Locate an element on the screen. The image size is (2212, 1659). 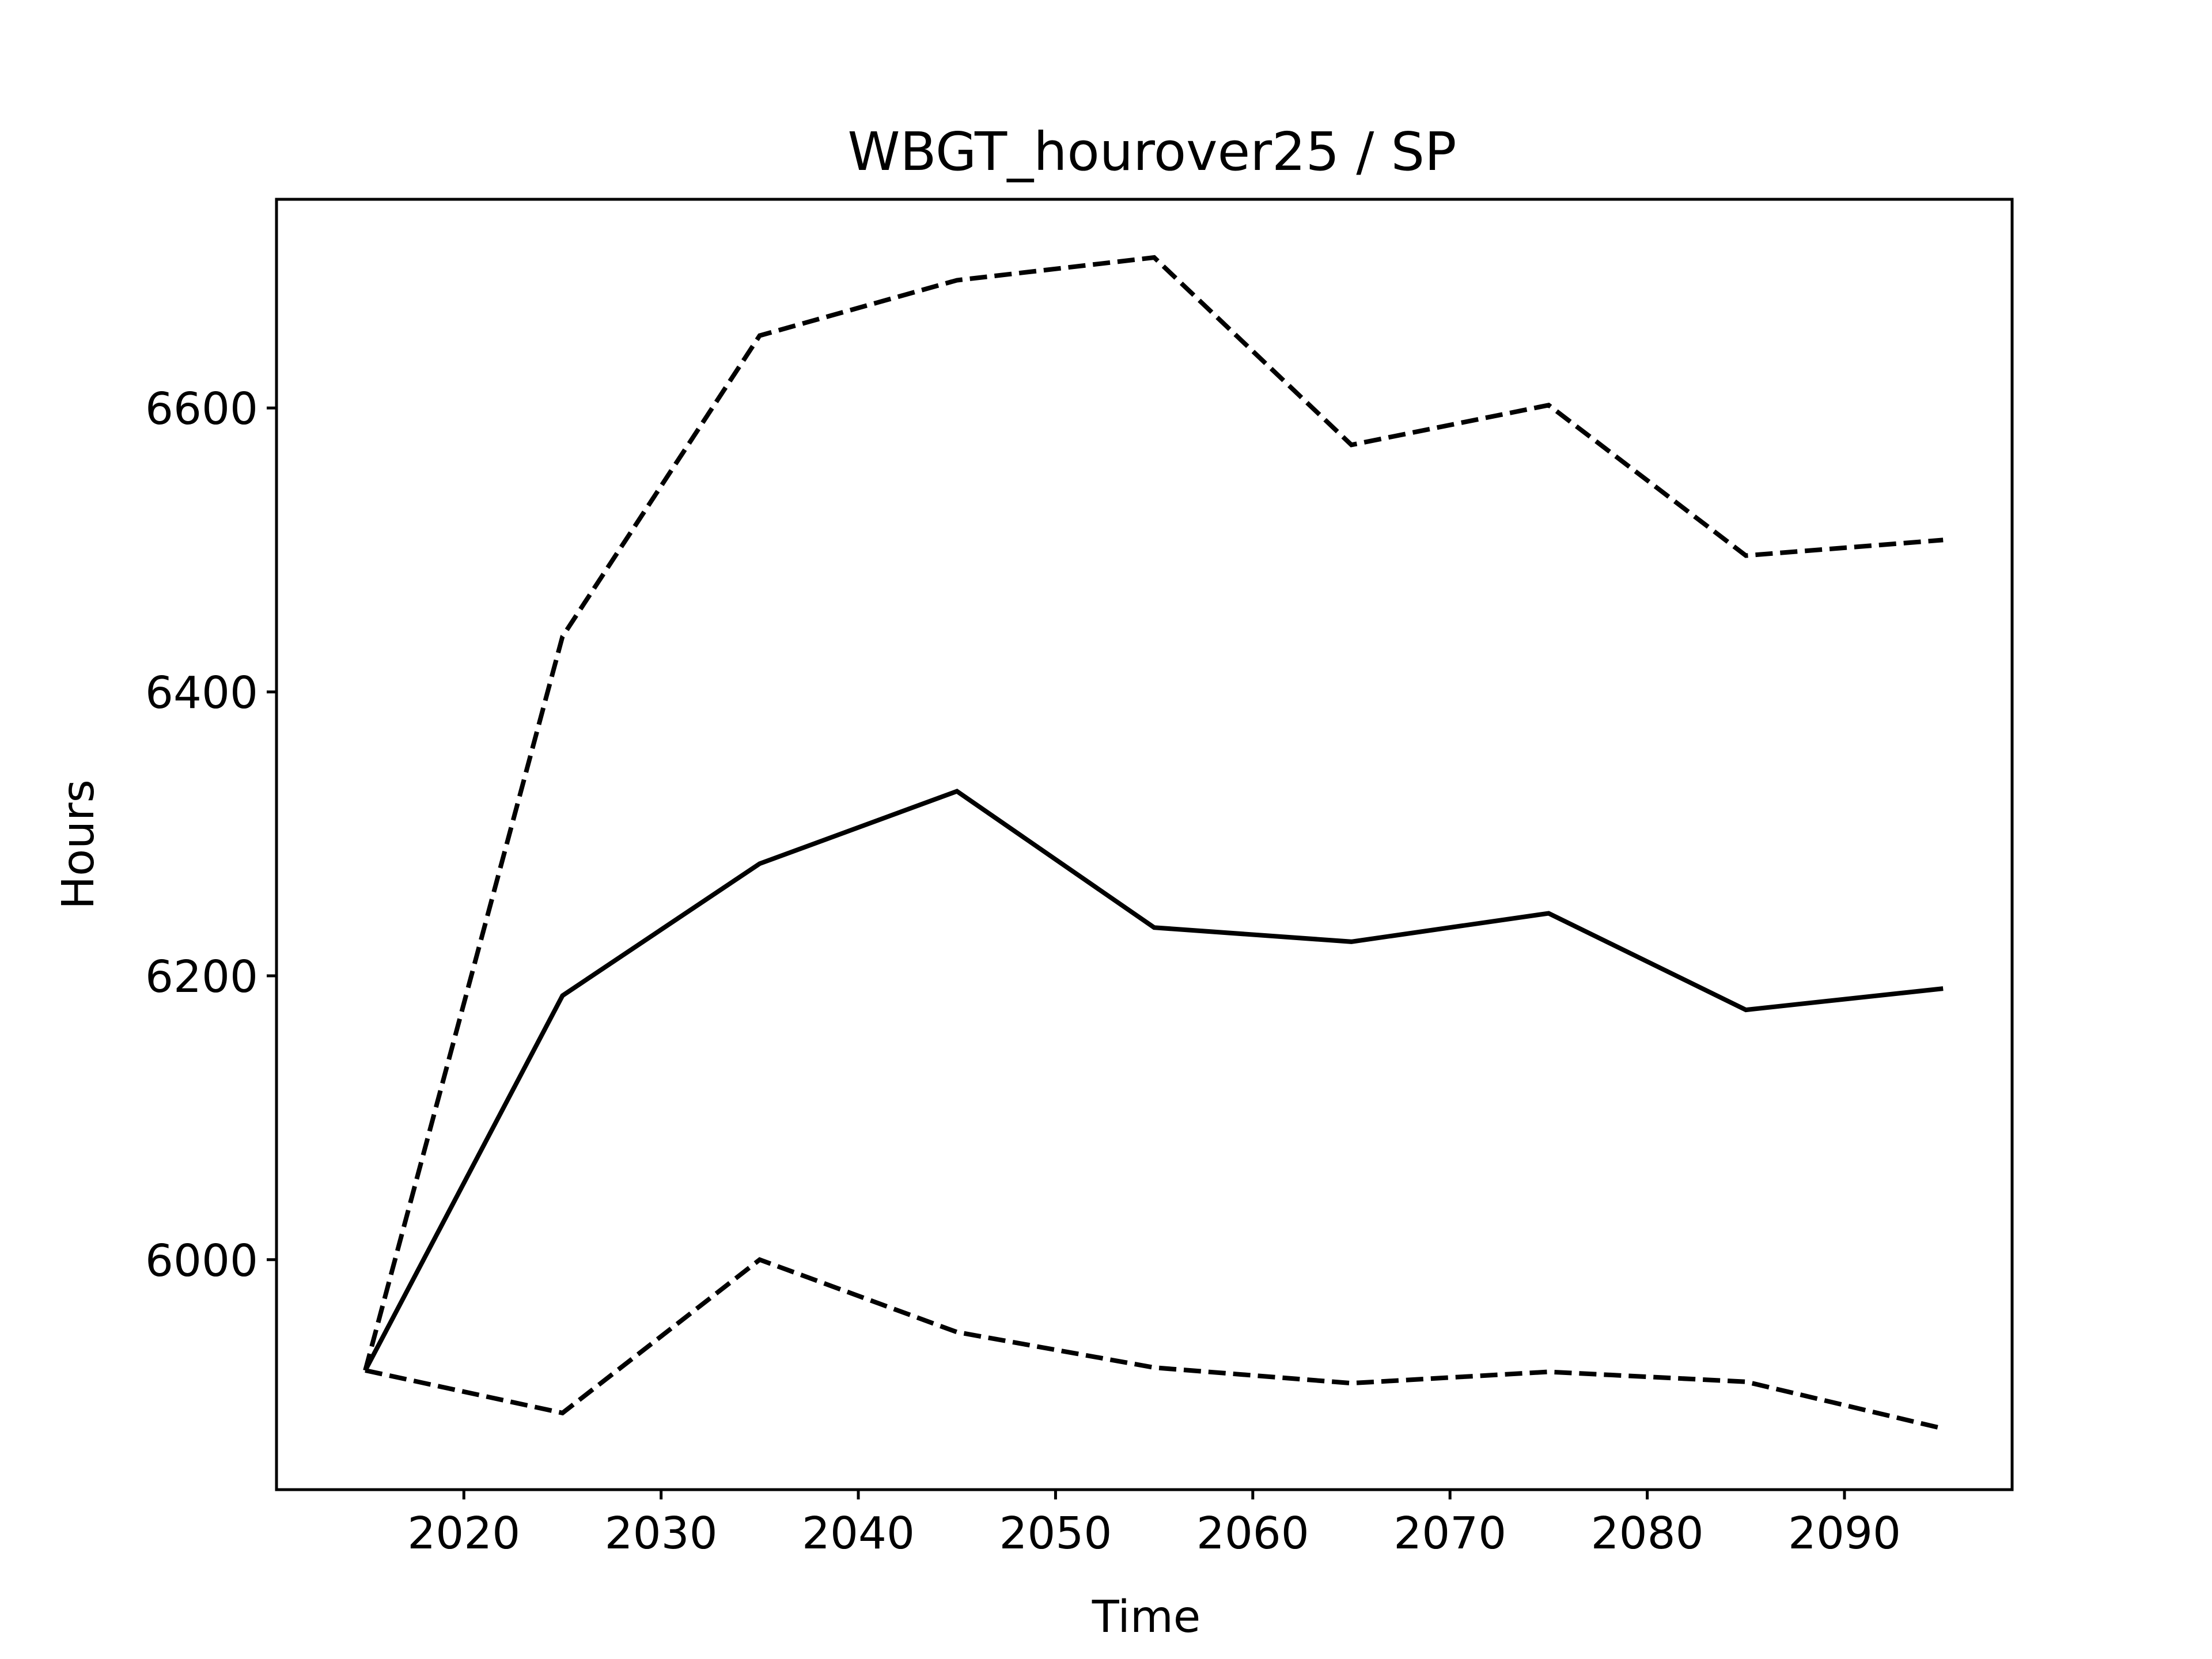
x-tick-label: 2090 is located at coordinates (1844, 1533).